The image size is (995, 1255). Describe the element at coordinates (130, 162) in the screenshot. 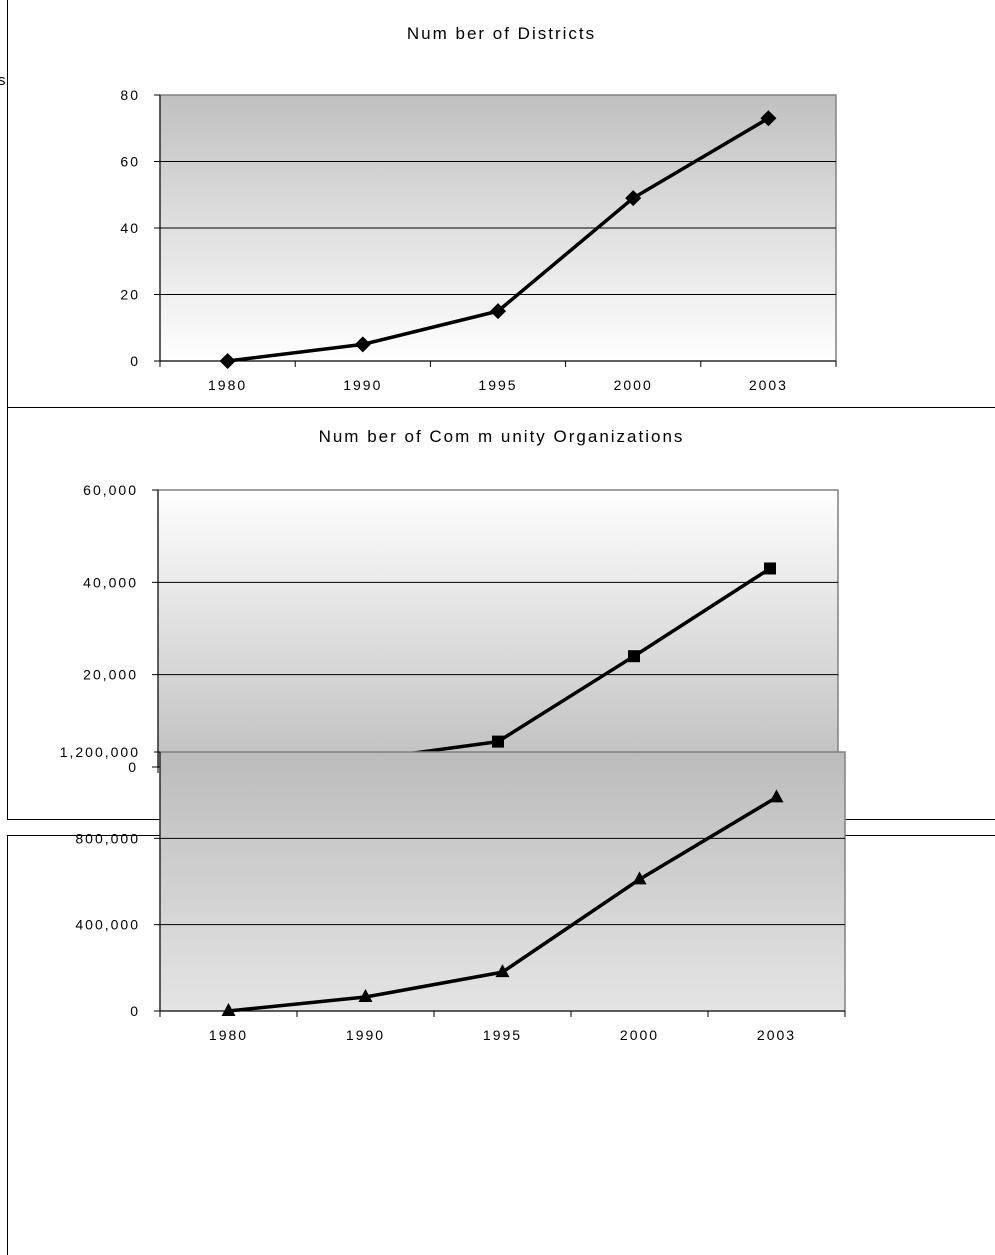

I see `y-tick-label: 60` at that location.